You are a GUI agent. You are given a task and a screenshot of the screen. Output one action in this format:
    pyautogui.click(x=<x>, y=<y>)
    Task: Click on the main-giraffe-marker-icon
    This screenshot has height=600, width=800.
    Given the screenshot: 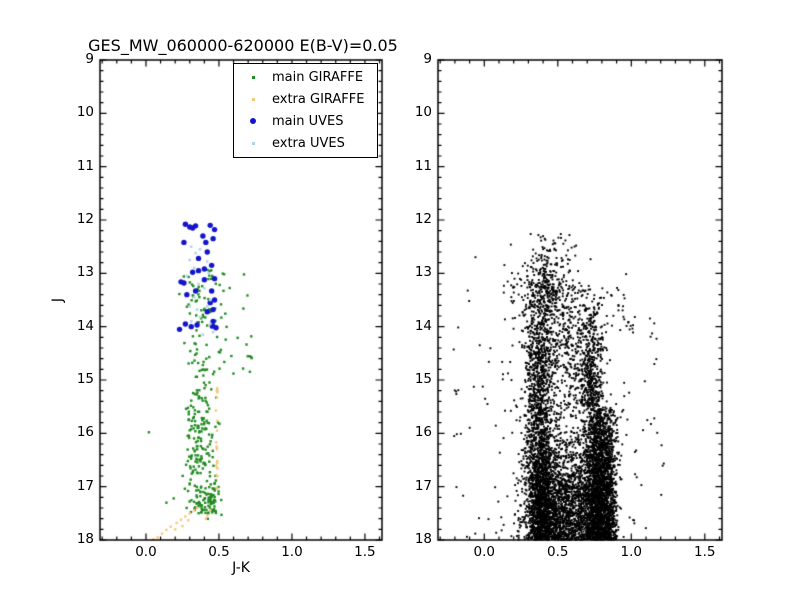 What is the action you would take?
    pyautogui.click(x=253, y=78)
    